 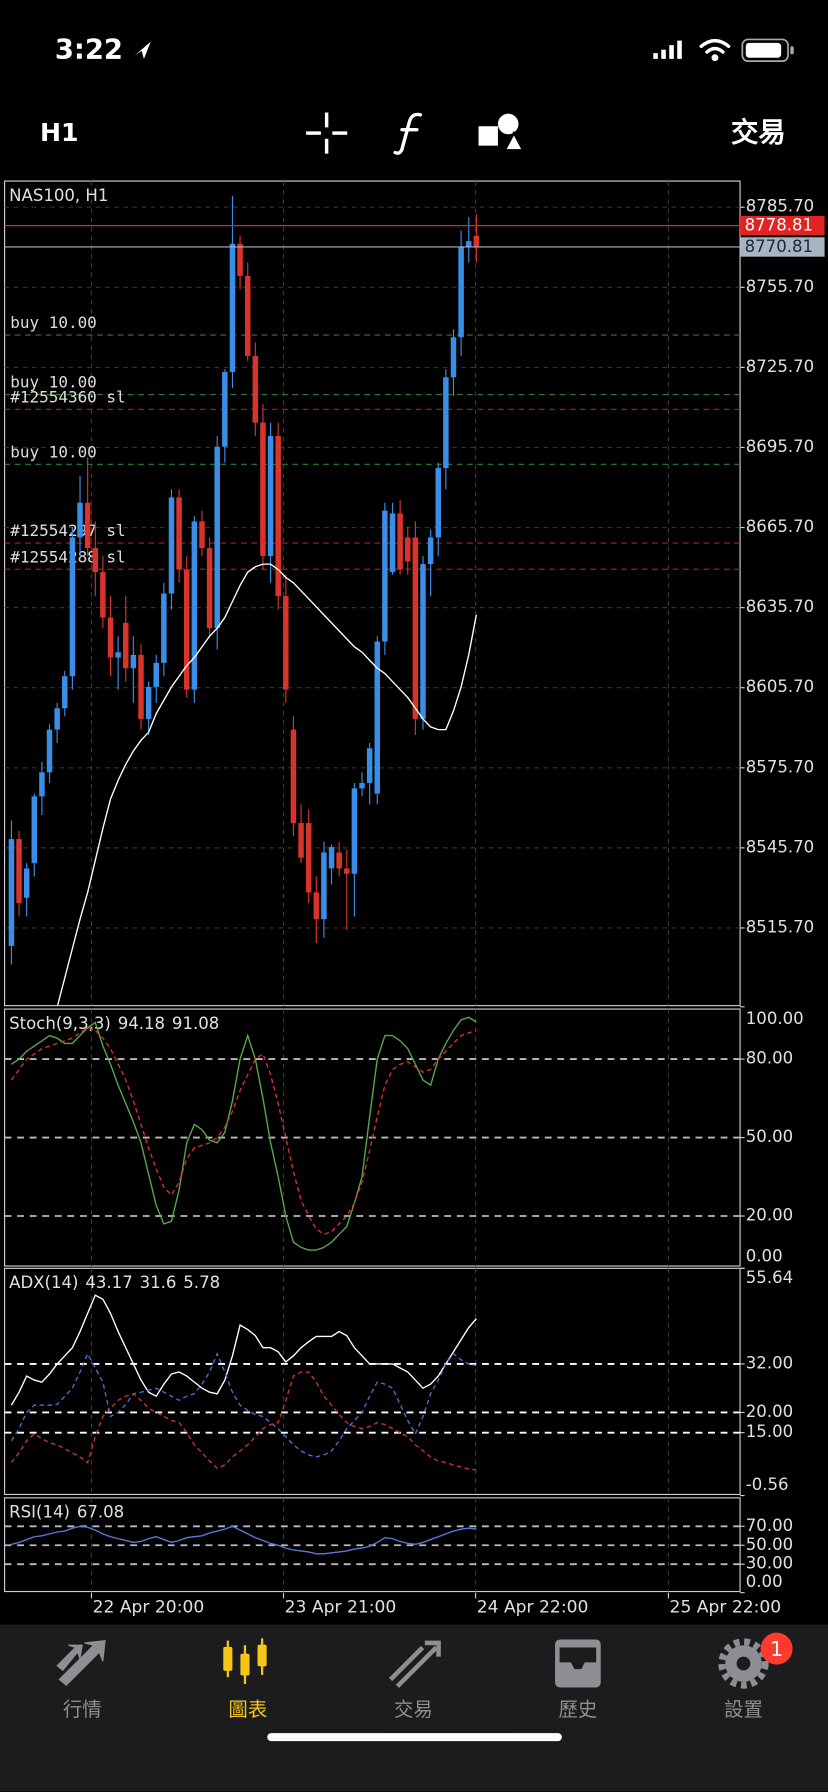 What do you see at coordinates (81, 1662) in the screenshot?
I see `tab-icon-quotes` at bounding box center [81, 1662].